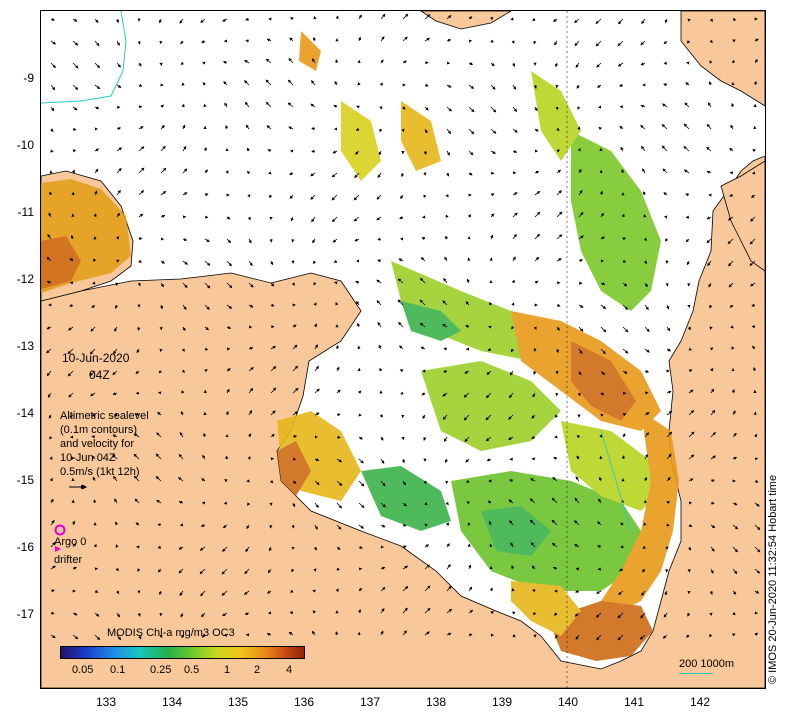  Describe the element at coordinates (60, 530) in the screenshot. I see `argo-circle-icon` at that location.